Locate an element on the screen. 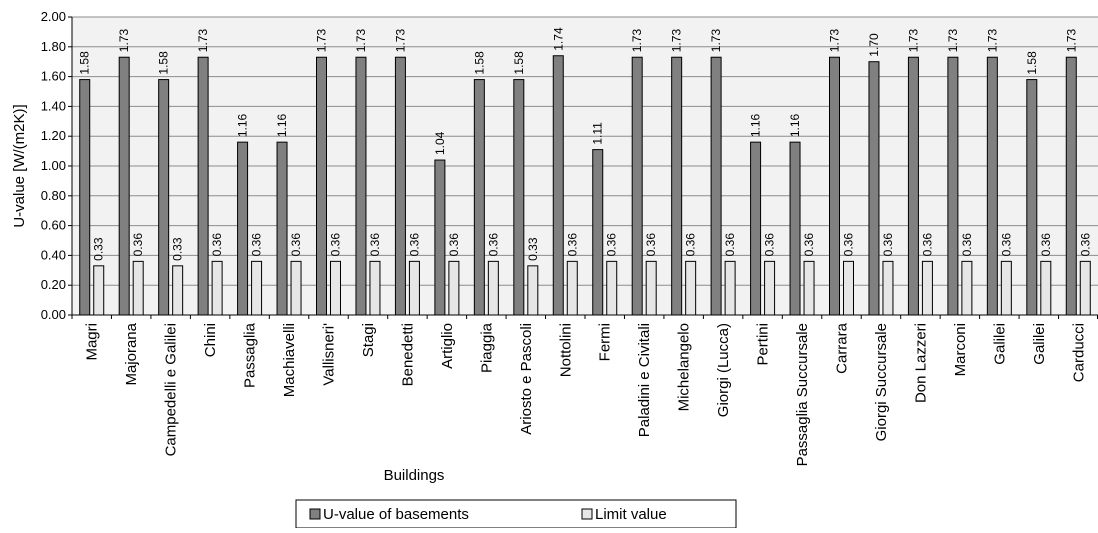 Image resolution: width=1098 pixels, height=533 pixels. x-category-label: Chini is located at coordinates (210, 340).